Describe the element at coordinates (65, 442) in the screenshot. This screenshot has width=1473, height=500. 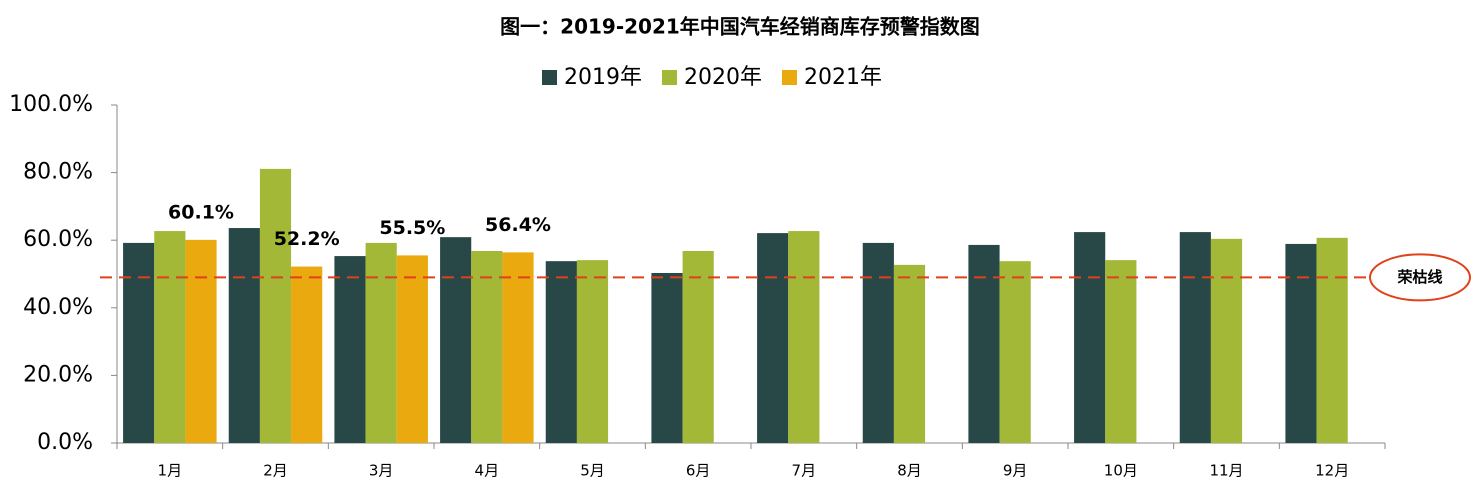
I see `y-tick-label: 0.0%` at that location.